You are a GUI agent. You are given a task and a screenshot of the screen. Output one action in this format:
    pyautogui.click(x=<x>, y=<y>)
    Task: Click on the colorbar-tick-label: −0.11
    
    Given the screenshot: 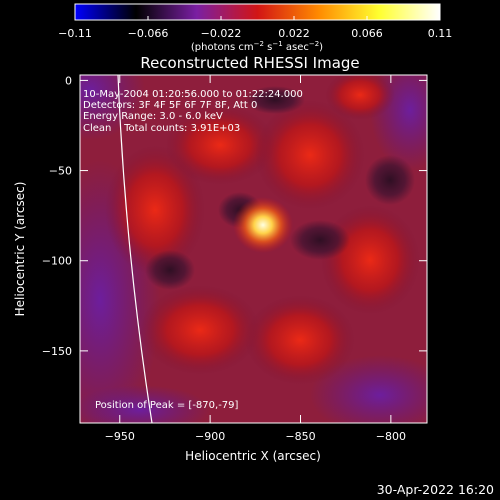 What is the action you would take?
    pyautogui.click(x=75, y=33)
    